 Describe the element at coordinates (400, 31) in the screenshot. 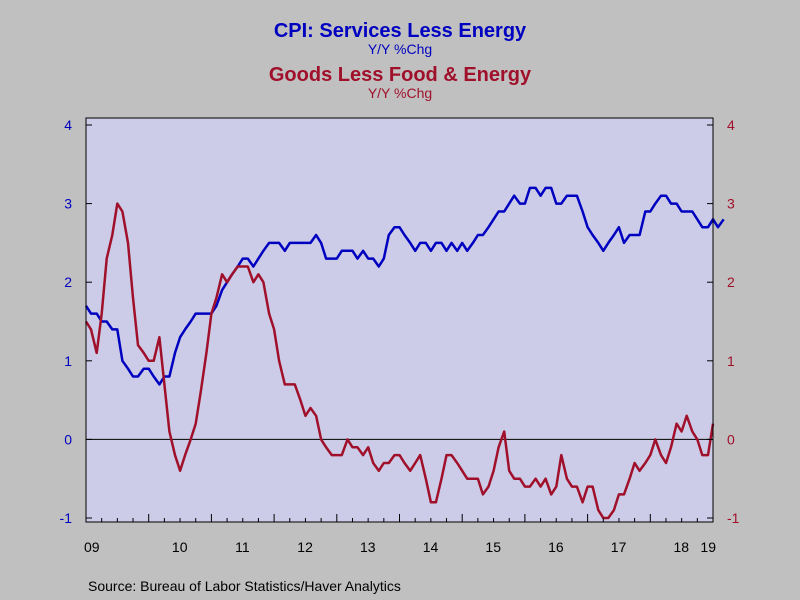

I see `chart-title: CPI: Services Less Energy` at that location.